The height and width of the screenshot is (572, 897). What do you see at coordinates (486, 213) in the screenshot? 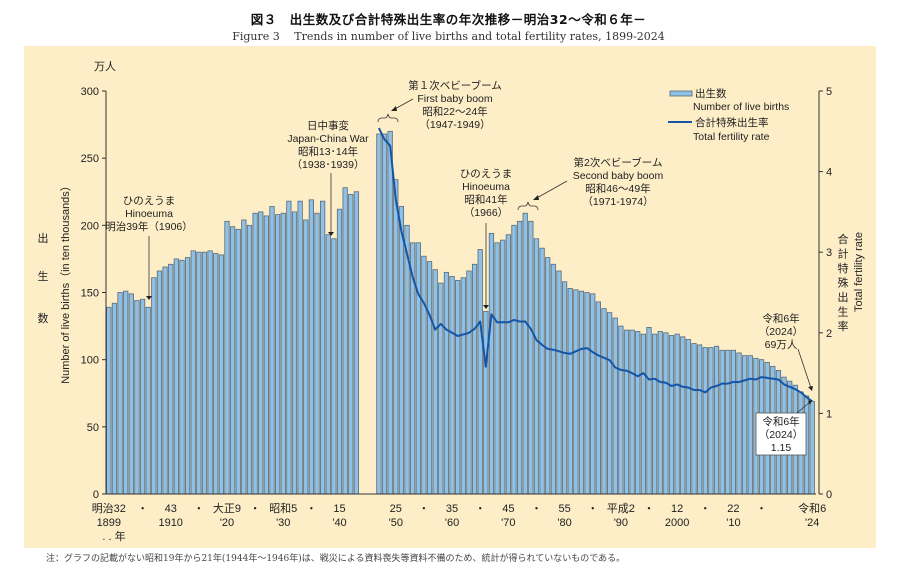
I see `annotation-hinoeuma-1966: （1966）` at bounding box center [486, 213].